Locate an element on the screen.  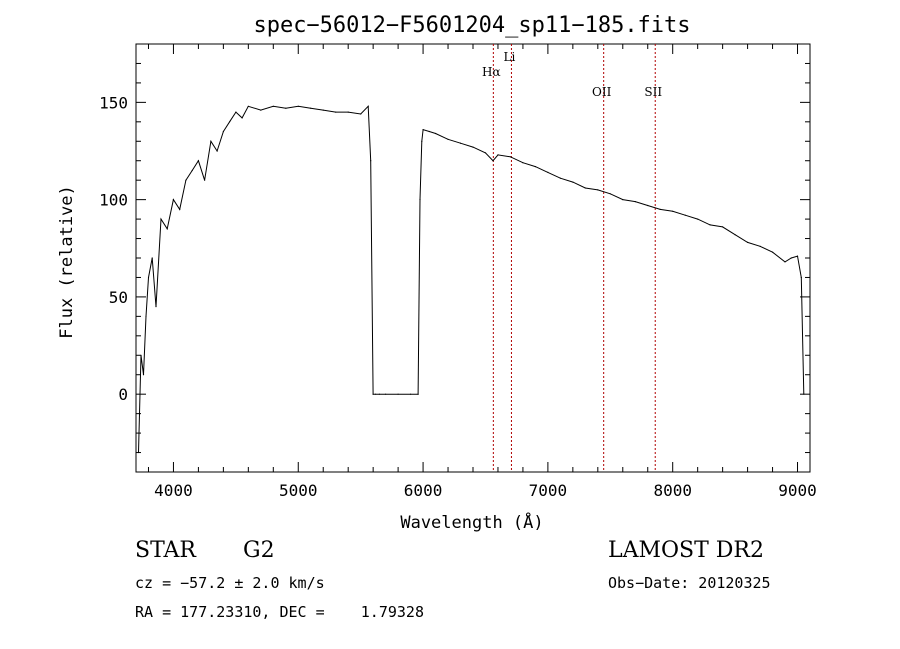
chart-title: spec−56012−F5601204_sp11−185.fits is located at coordinates (471, 25).